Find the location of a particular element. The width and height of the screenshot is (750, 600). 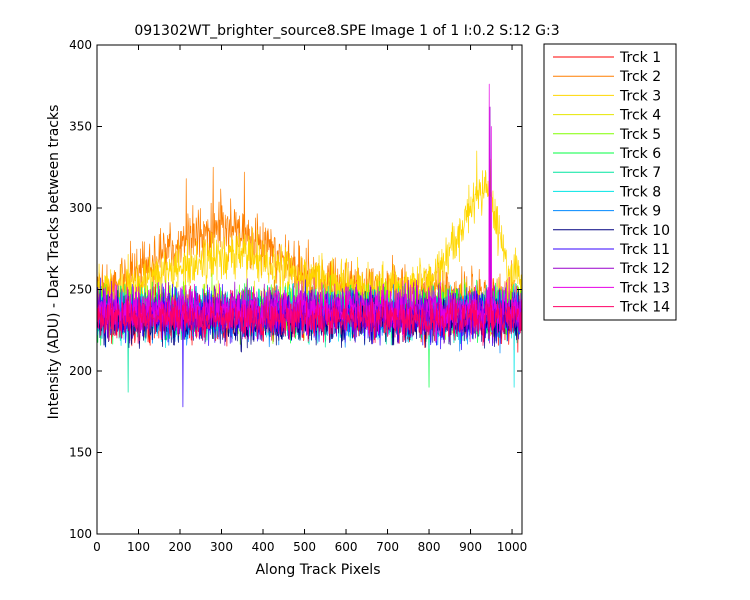

legend-label: Trck 9 is located at coordinates (640, 212).